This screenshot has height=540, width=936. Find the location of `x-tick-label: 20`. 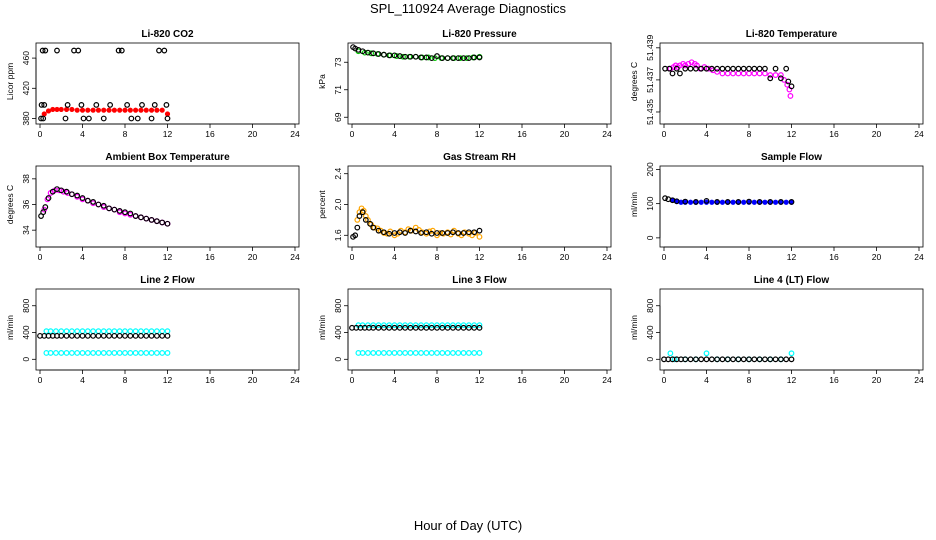

x-tick-label: 20 is located at coordinates (877, 257).